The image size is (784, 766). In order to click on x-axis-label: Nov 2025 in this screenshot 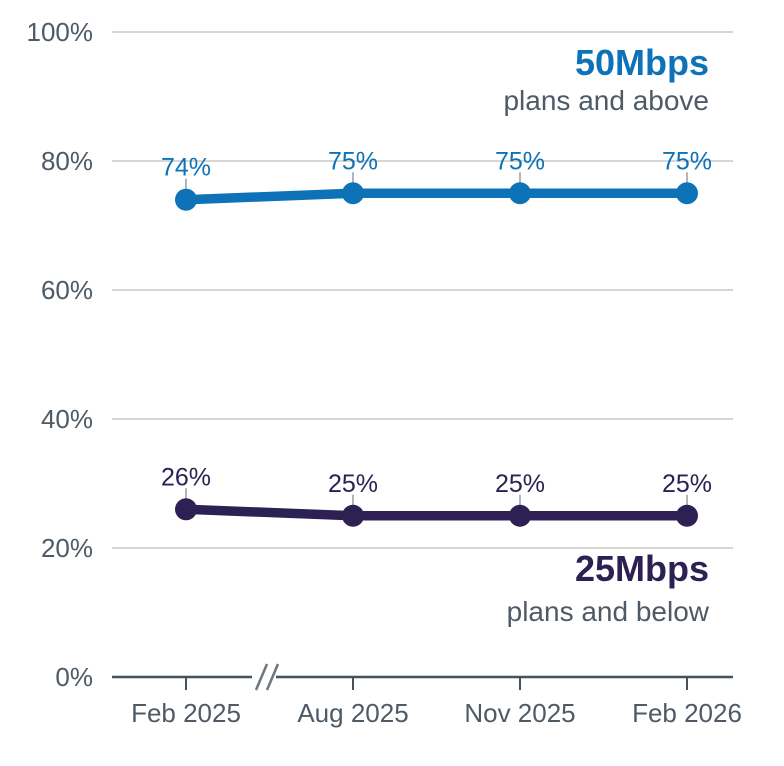, I will do `click(519, 713)`.